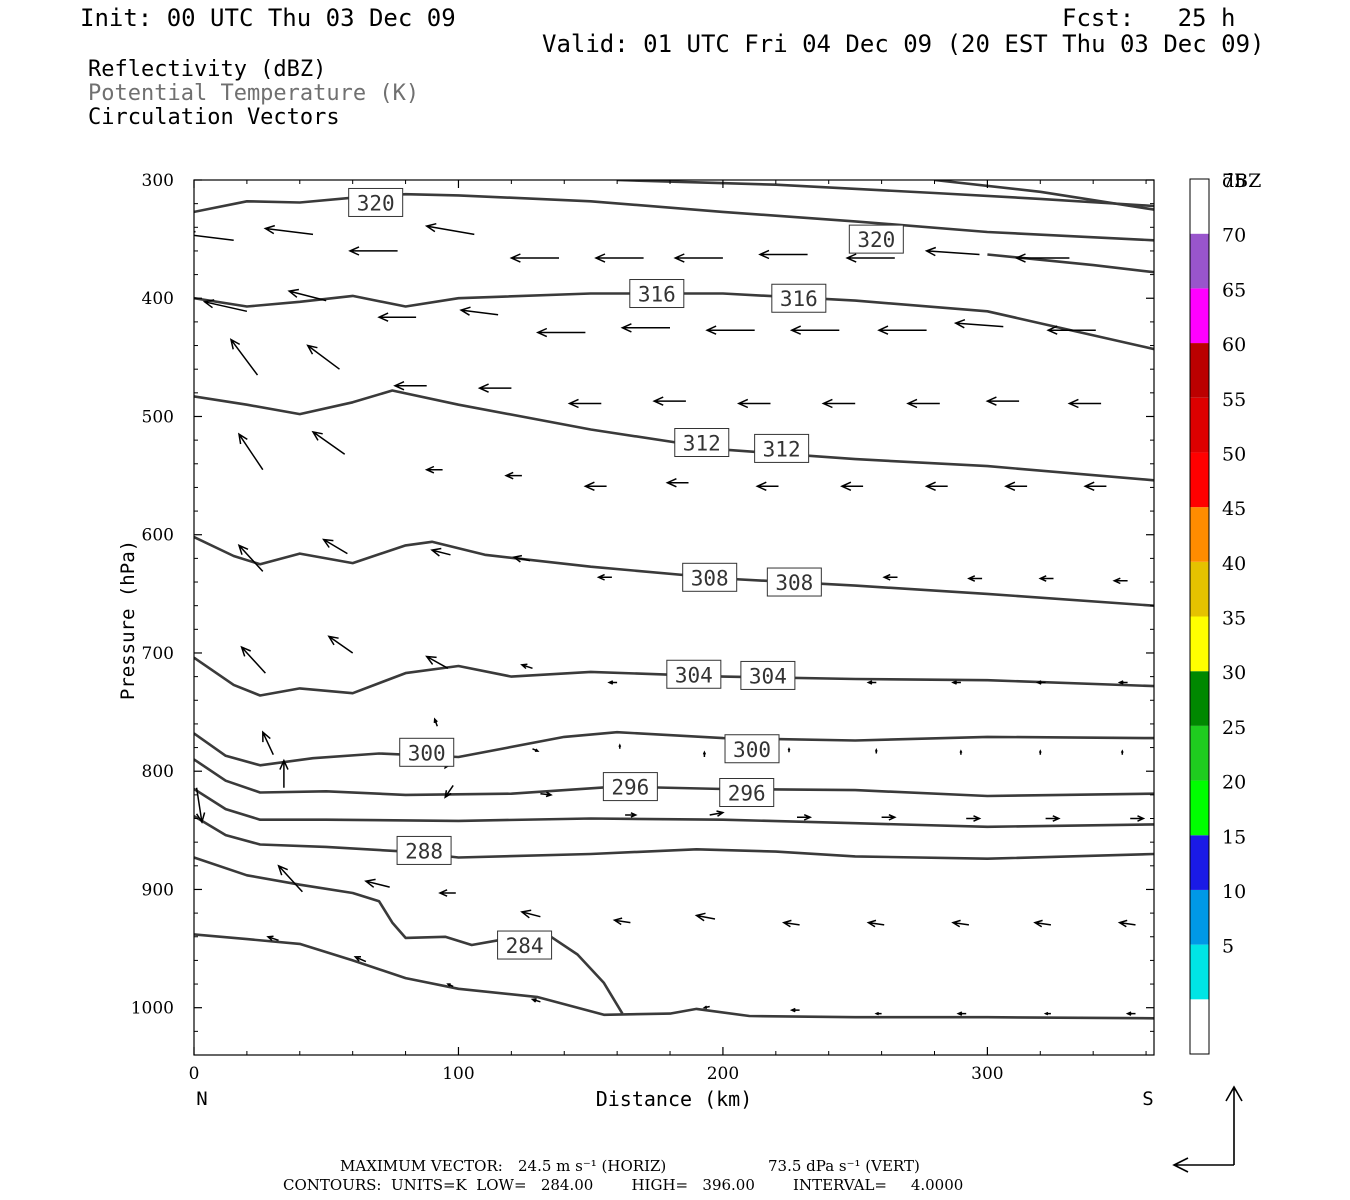  Describe the element at coordinates (1234, 236) in the screenshot. I see `colorbar-label-70: 70` at that location.